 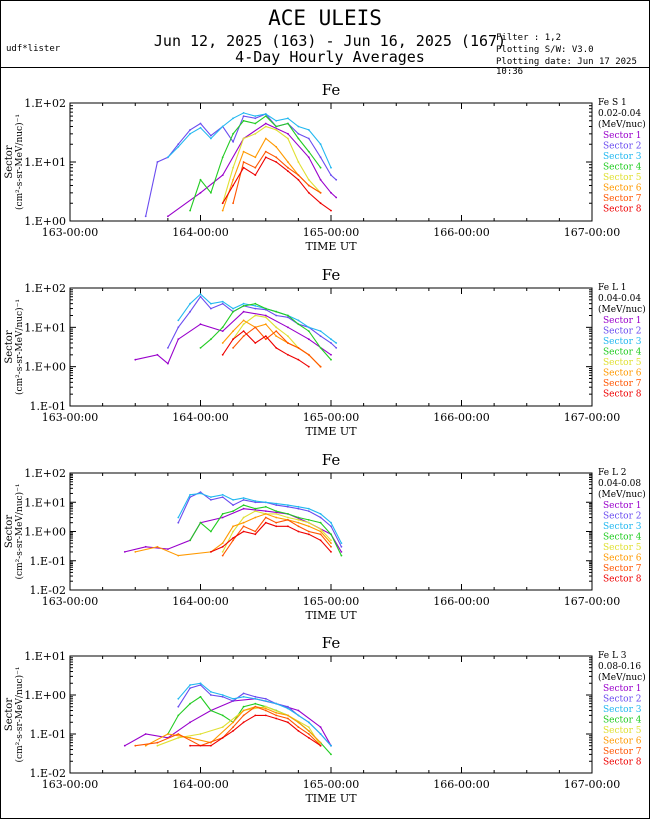 I want to click on energy-info-line: 0.04-0.04, so click(x=619, y=299).